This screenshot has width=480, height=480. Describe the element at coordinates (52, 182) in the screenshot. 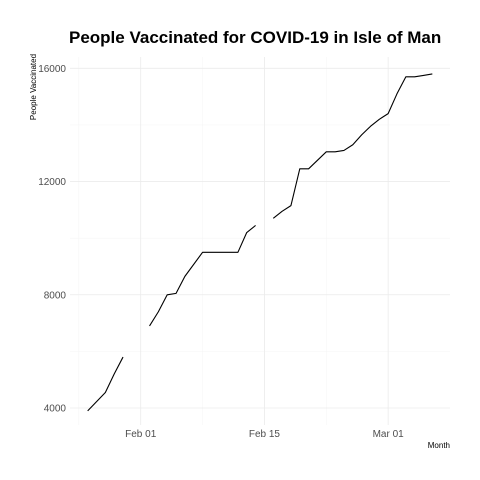

I see `y-tick-label: 12000` at that location.